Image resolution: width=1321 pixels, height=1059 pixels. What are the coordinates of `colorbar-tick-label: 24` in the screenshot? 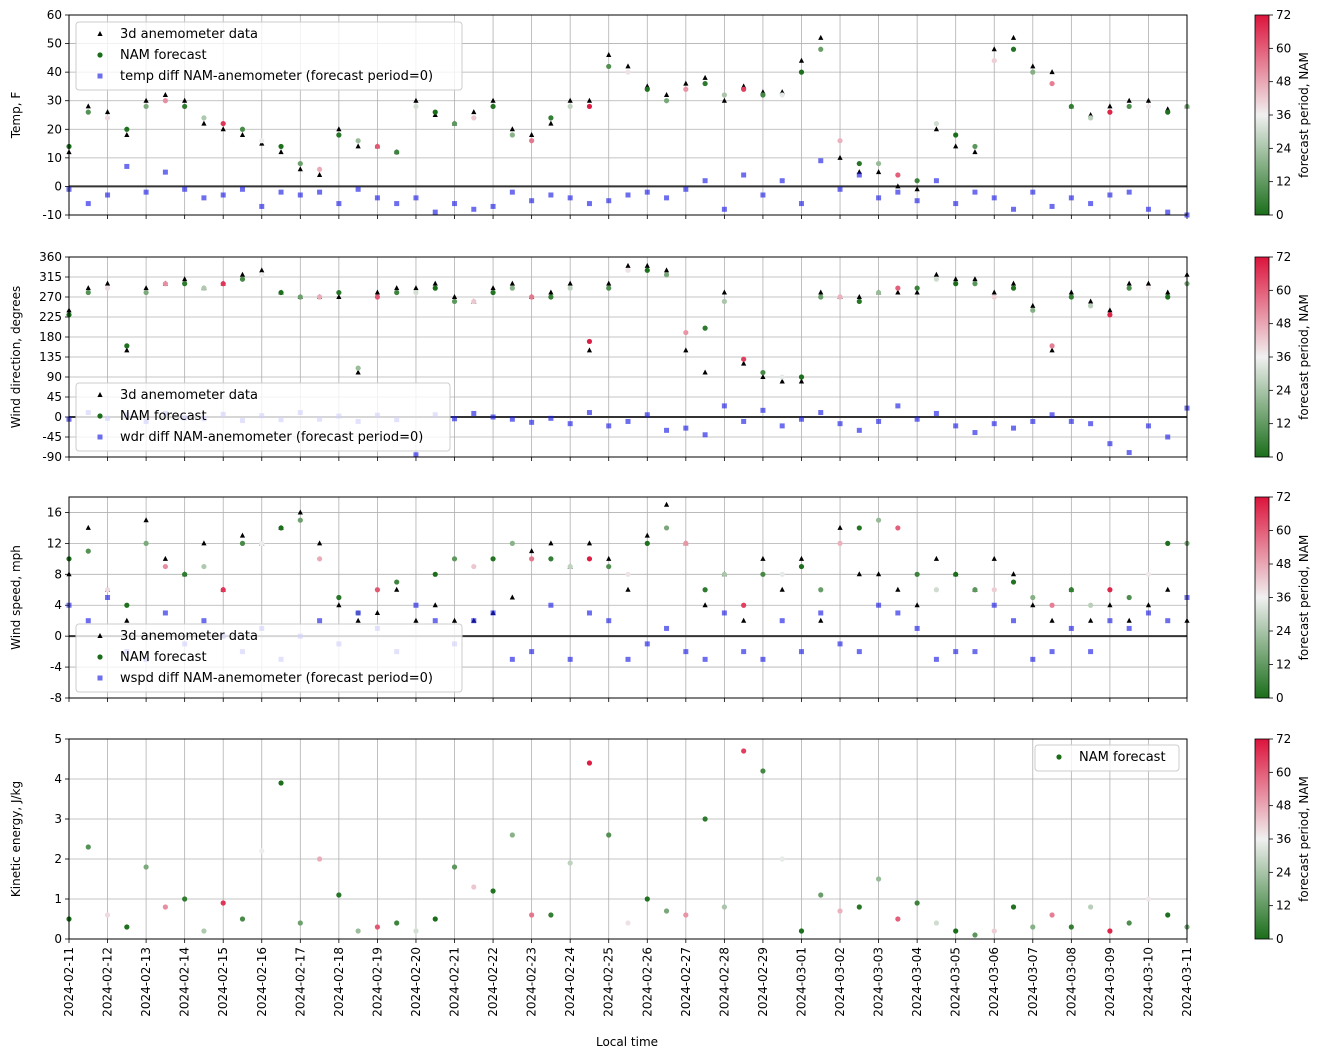 It's located at (1283, 390).